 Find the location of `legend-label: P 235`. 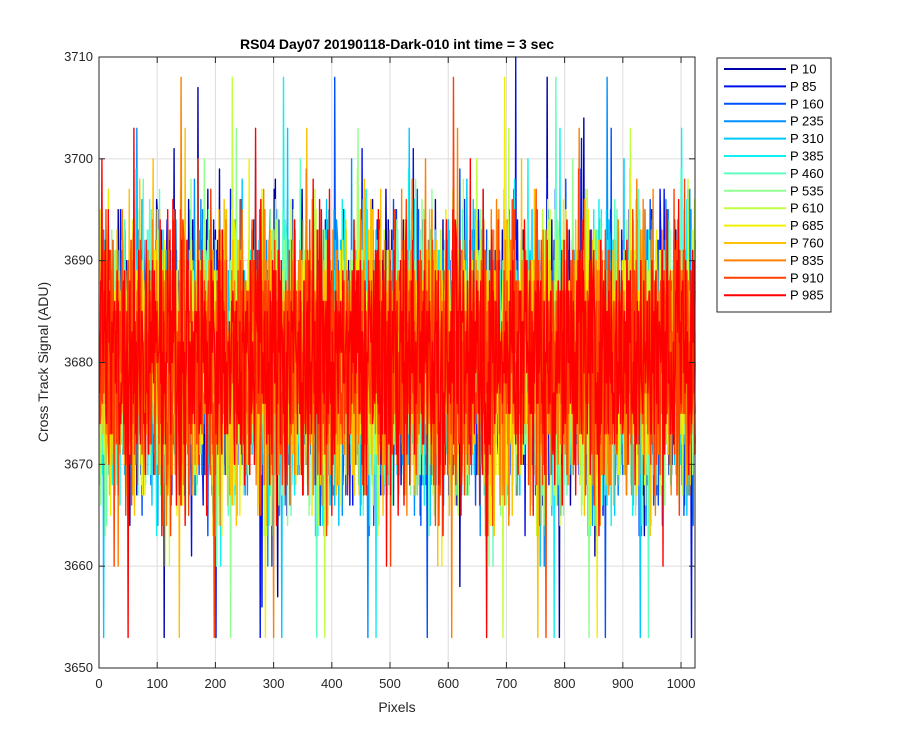

legend-label: P 235 is located at coordinates (807, 121).